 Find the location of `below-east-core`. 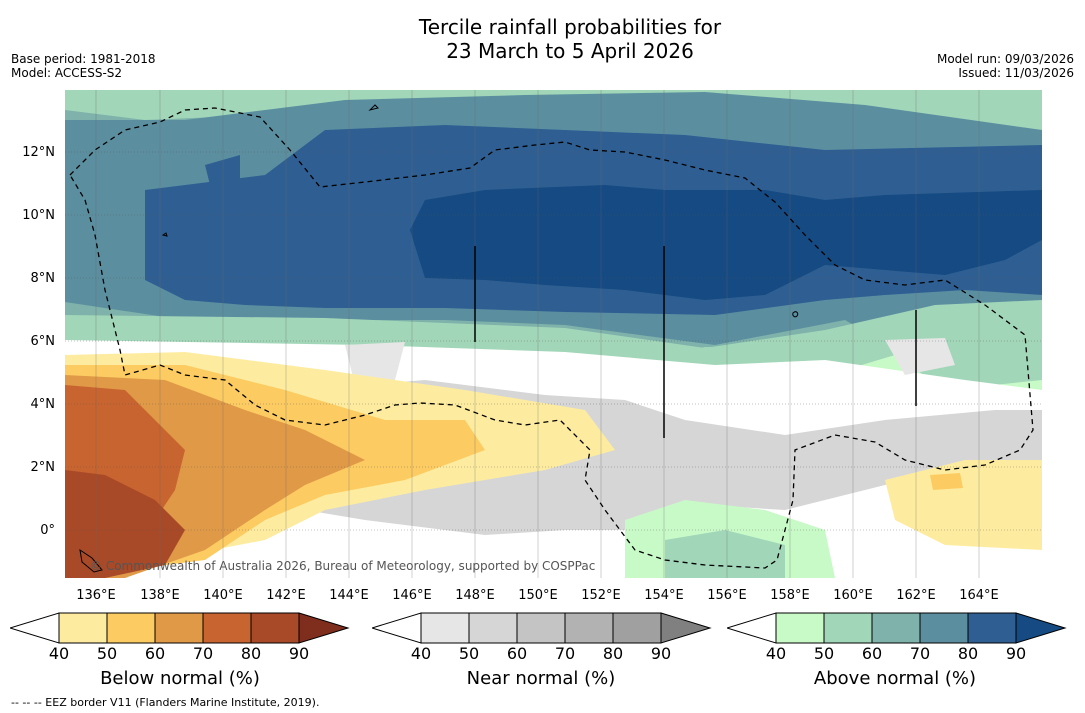

below-east-core is located at coordinates (946, 481).